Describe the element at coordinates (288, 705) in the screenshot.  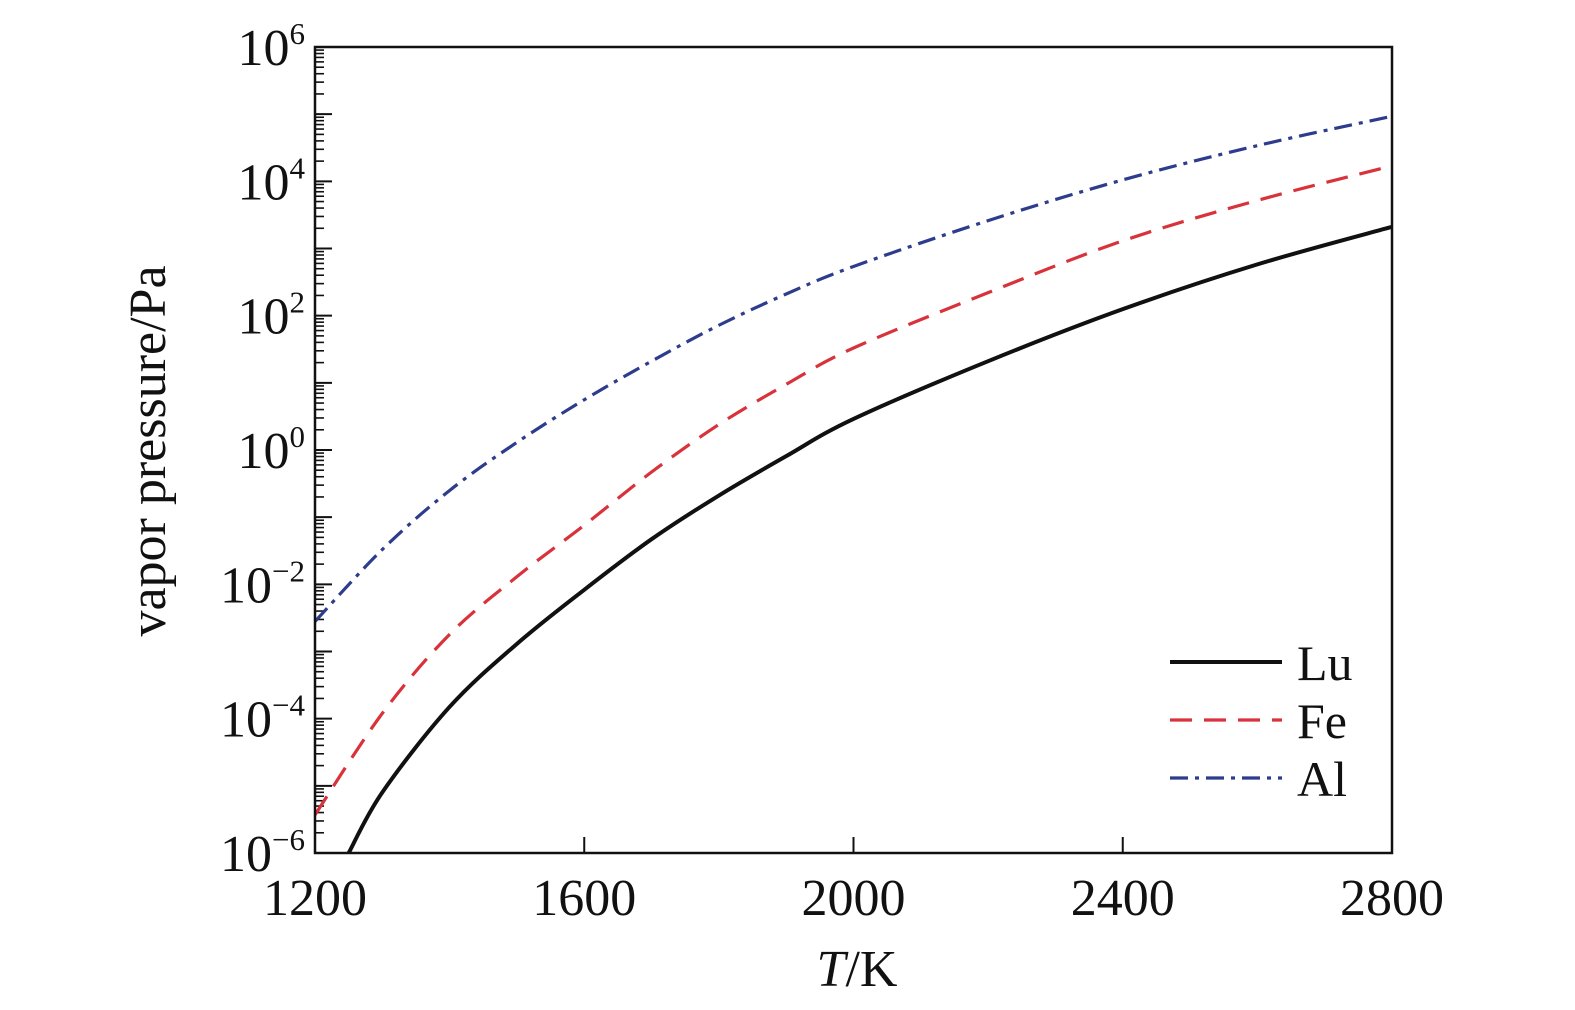
I see `y-tick-label-exponent: −4` at that location.